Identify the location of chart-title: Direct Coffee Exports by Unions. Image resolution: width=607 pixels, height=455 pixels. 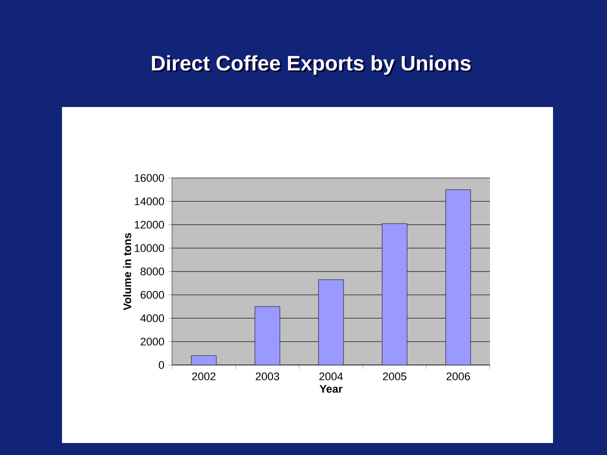
(312, 66).